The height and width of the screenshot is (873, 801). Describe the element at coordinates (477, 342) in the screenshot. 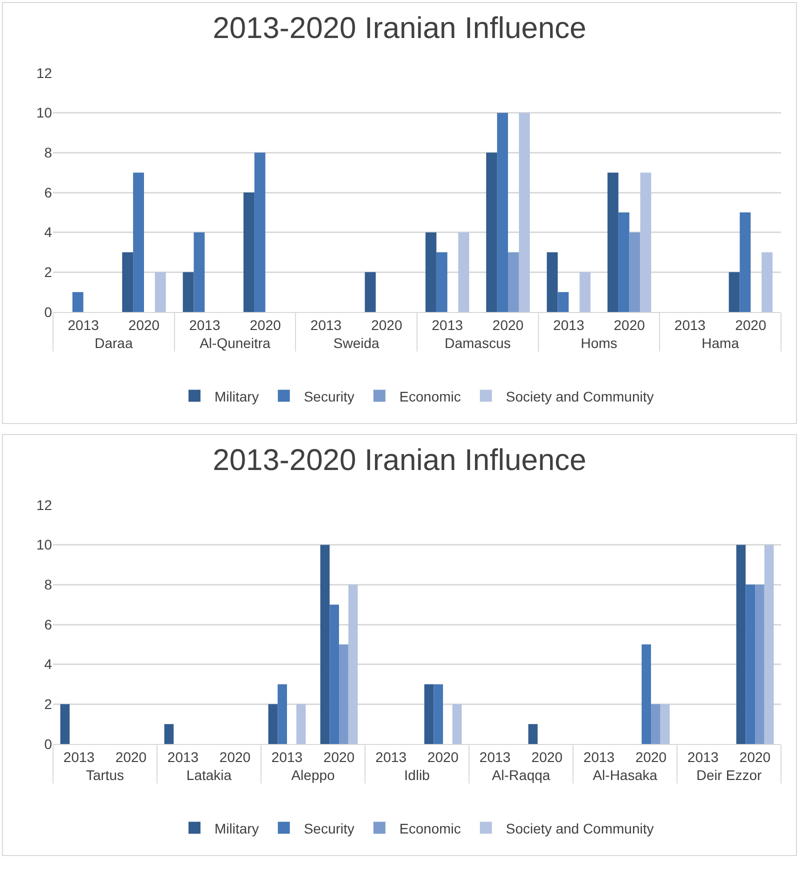

I see `text: Damascus` at that location.